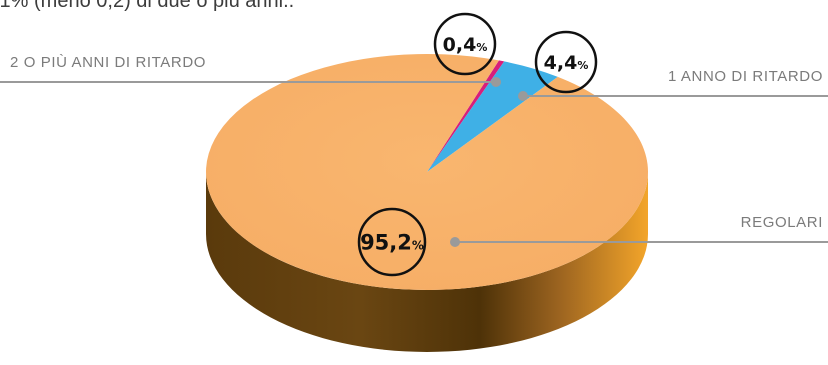 The image size is (828, 365). I want to click on value-label: 0,4%, so click(465, 45).